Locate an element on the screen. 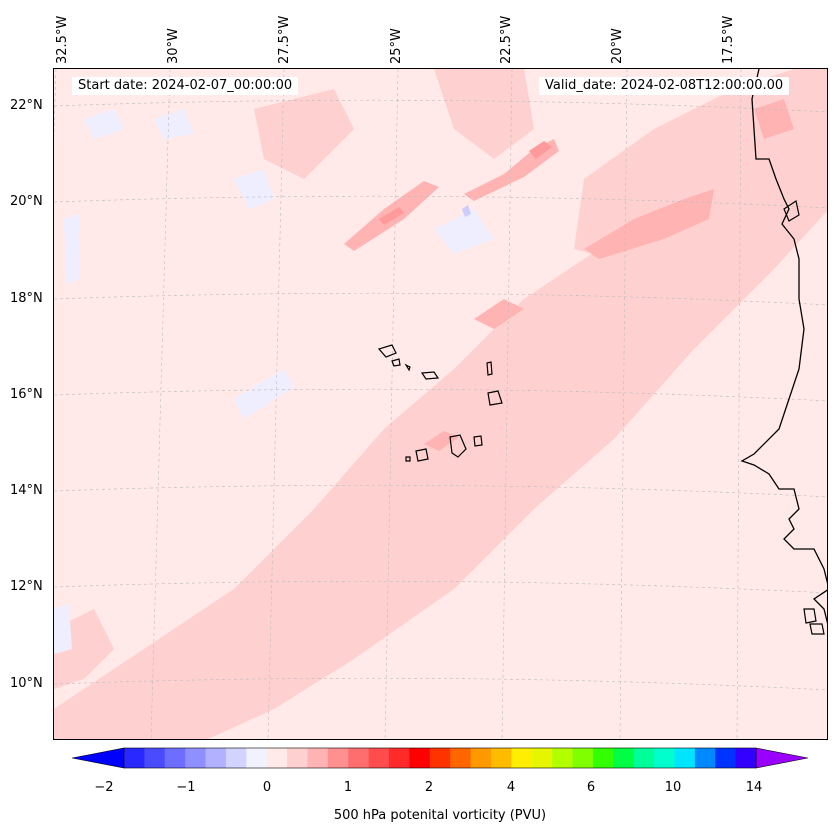  latitude-label: 20°N is located at coordinates (26, 201).